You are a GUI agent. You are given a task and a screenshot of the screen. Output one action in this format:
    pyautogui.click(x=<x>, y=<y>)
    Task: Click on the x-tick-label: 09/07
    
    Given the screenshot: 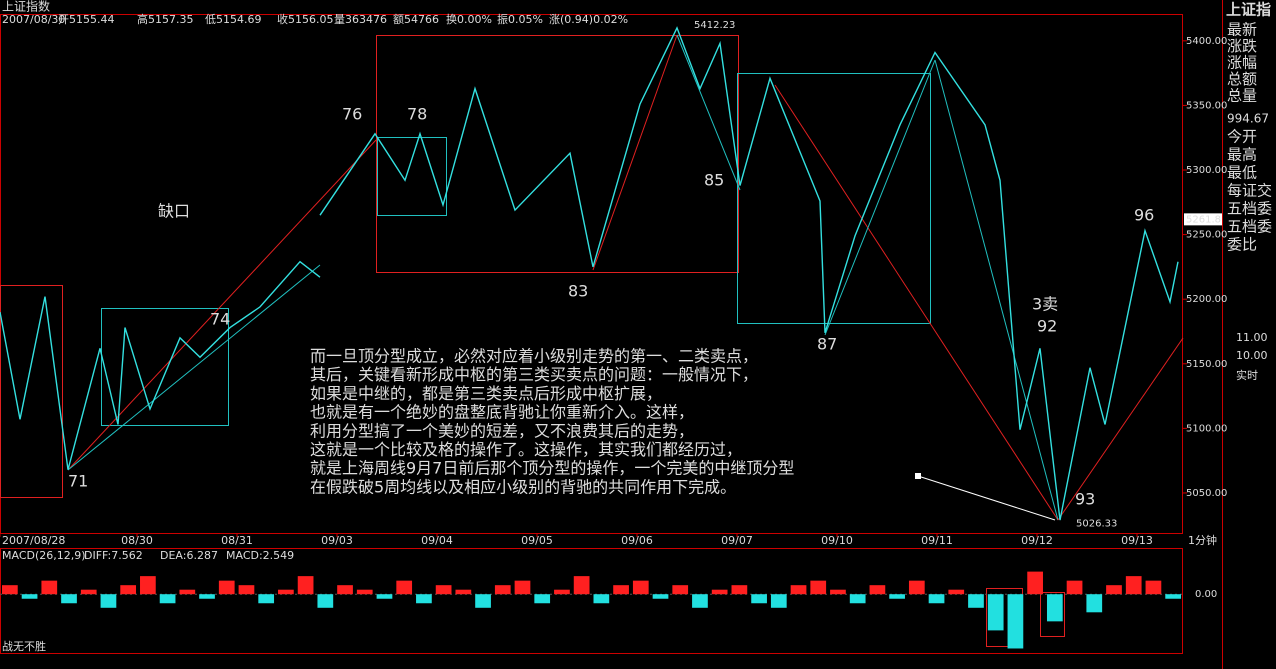 What is the action you would take?
    pyautogui.click(x=737, y=540)
    